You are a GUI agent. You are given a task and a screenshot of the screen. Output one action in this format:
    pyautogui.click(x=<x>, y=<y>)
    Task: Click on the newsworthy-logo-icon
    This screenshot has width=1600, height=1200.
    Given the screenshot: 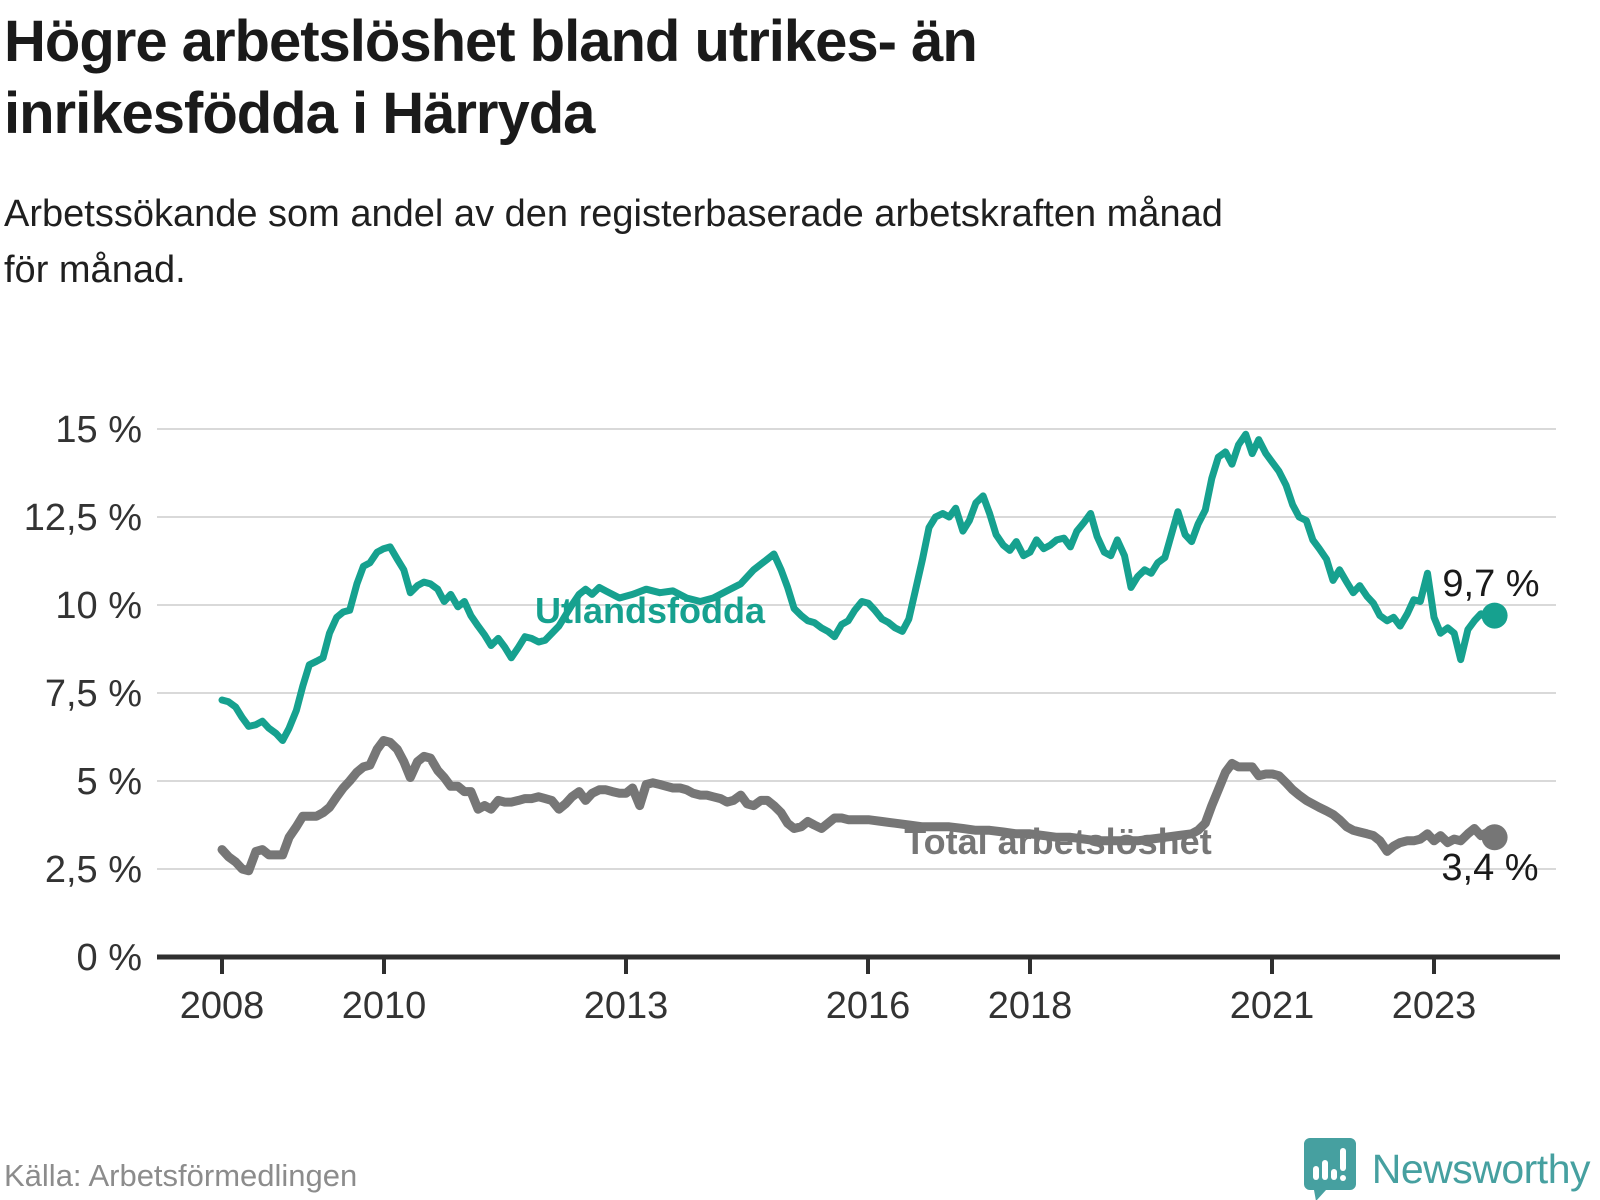 What is the action you would take?
    pyautogui.click(x=1329, y=1169)
    